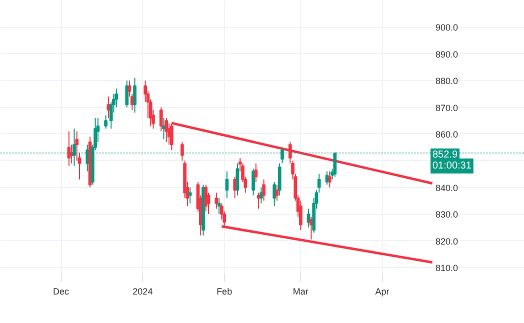  What do you see at coordinates (447, 134) in the screenshot?
I see `y-tick-label: 860.0` at bounding box center [447, 134].